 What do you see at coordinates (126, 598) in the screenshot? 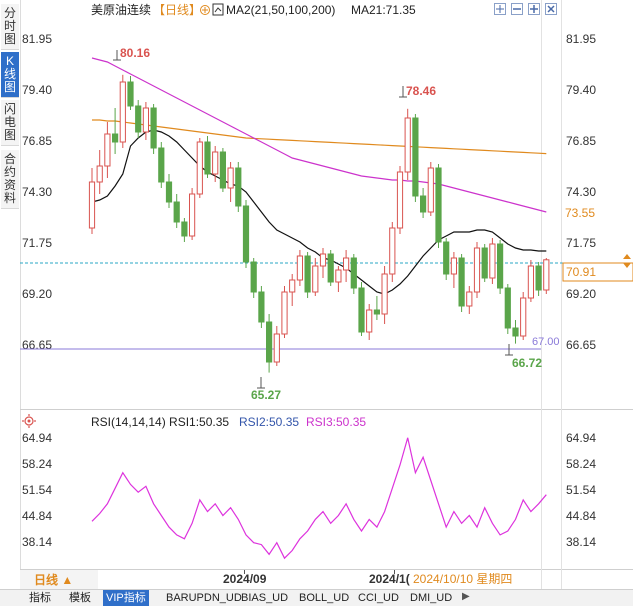
I see `tab-vip-indicator: VIP指标` at bounding box center [126, 598].